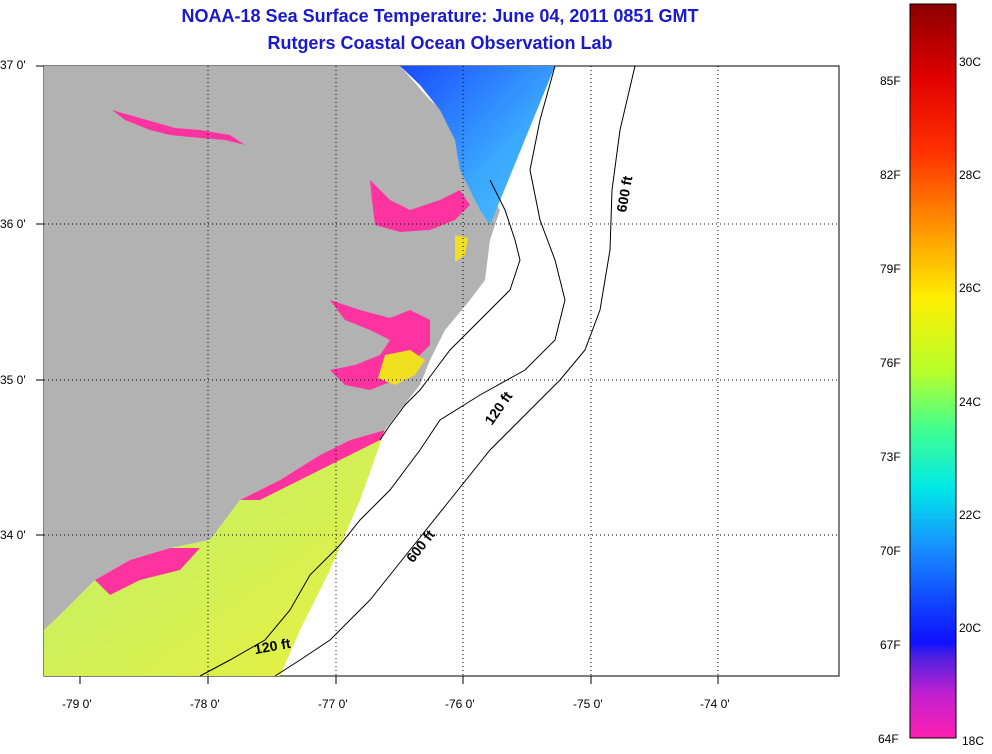 This screenshot has height=754, width=992. I want to click on sst-coastal-cold-band, so click(312, 465).